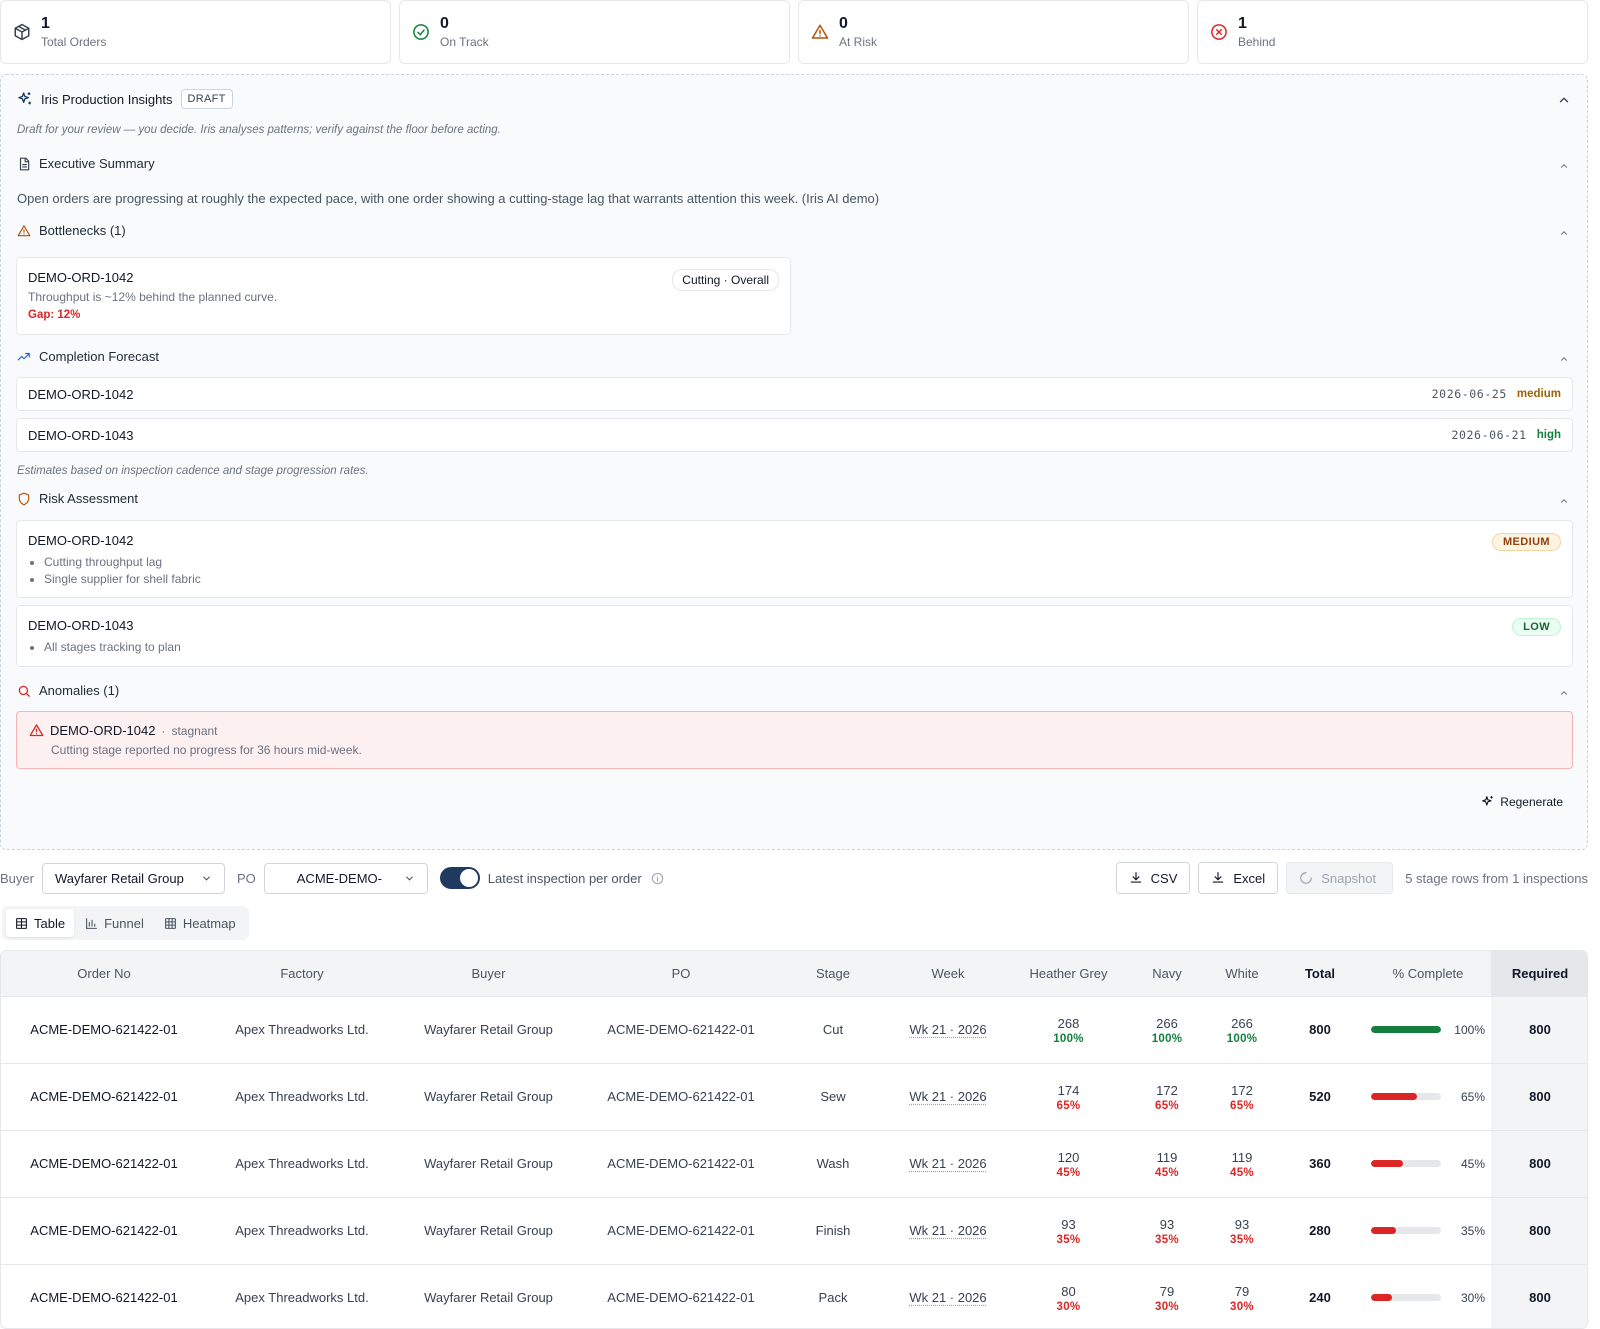 Image resolution: width=1600 pixels, height=1329 pixels. I want to click on buyer-value: Wayfarer Retail Group, so click(119, 878).